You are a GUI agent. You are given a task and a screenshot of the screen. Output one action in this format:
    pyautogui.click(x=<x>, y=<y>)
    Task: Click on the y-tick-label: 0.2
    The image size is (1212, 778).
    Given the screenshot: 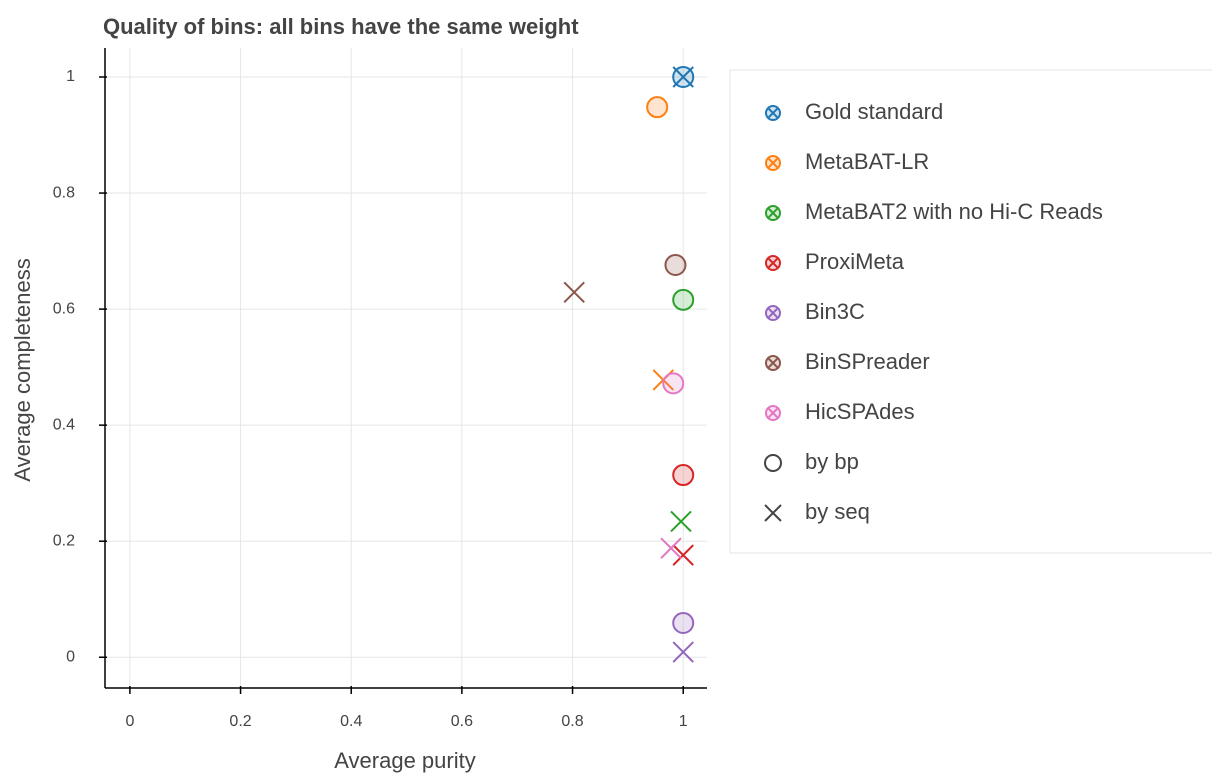 What is the action you would take?
    pyautogui.click(x=64, y=540)
    